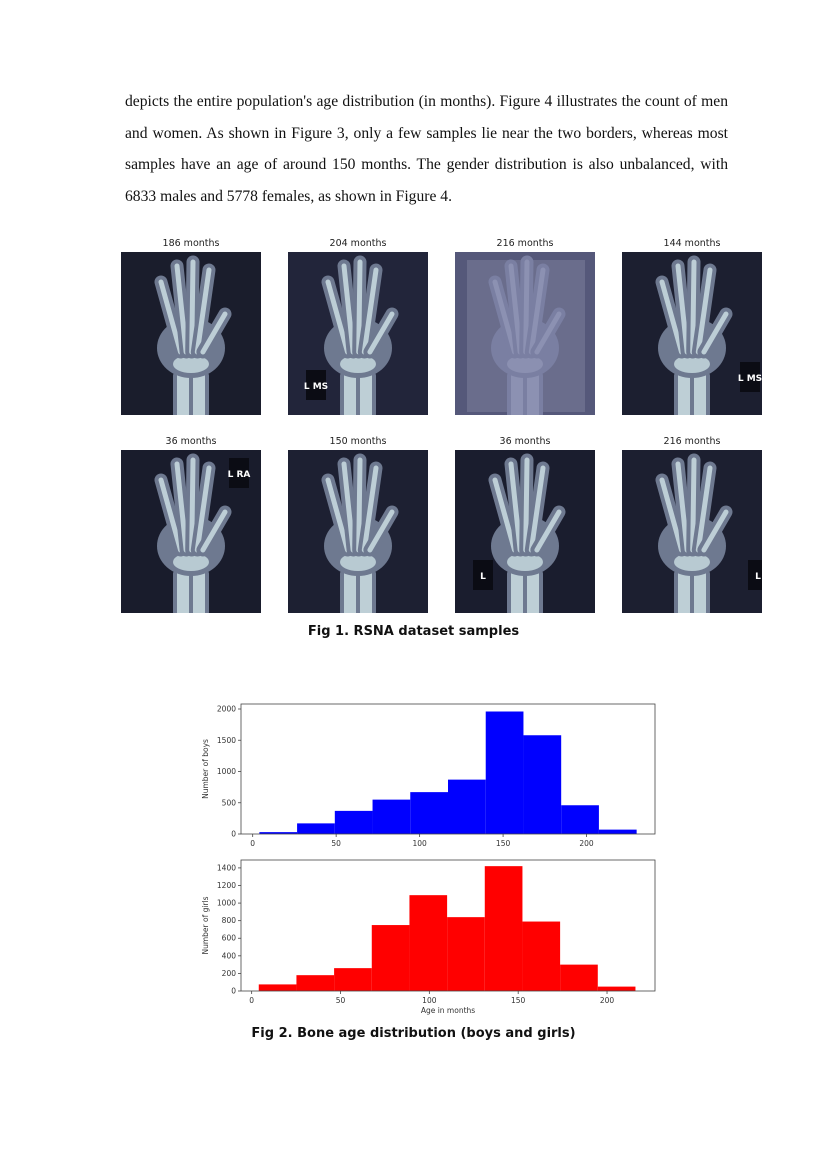  I want to click on y-axis-label: Number of girls, so click(205, 925).